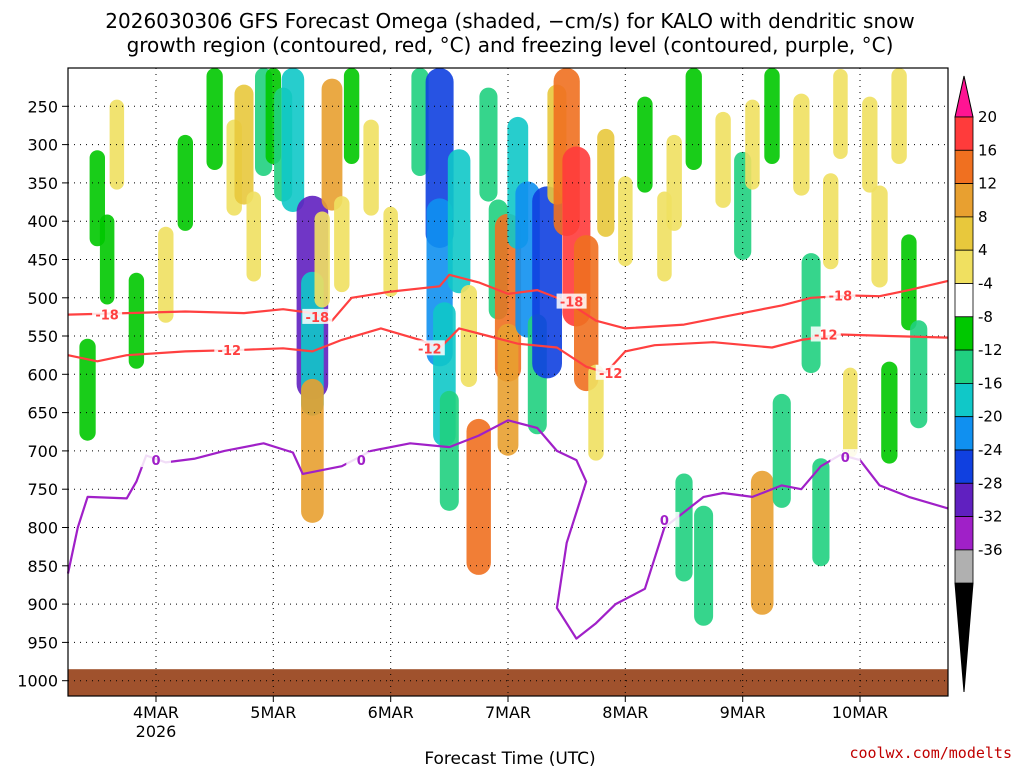  What do you see at coordinates (42, 106) in the screenshot?
I see `y-tick-label: 250` at bounding box center [42, 106].